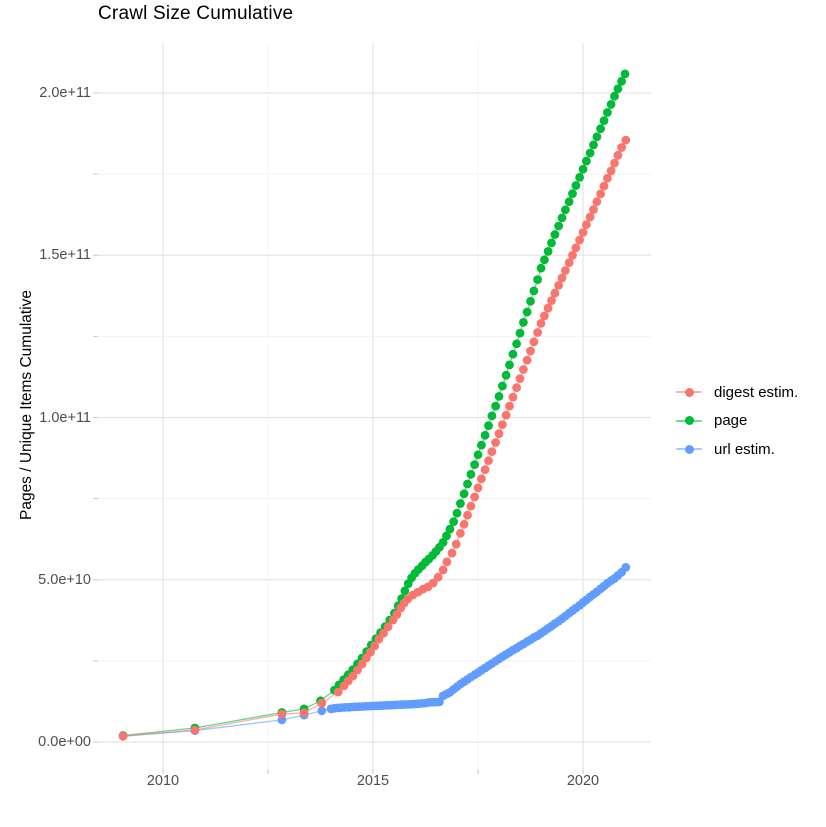 The width and height of the screenshot is (826, 827). What do you see at coordinates (196, 13) in the screenshot?
I see `chart-title: Crawl Size Cumulative` at bounding box center [196, 13].